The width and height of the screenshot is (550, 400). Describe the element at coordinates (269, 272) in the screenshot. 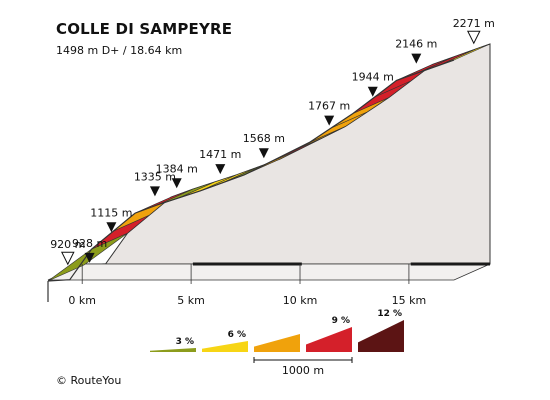

I see `profile-floor` at that location.